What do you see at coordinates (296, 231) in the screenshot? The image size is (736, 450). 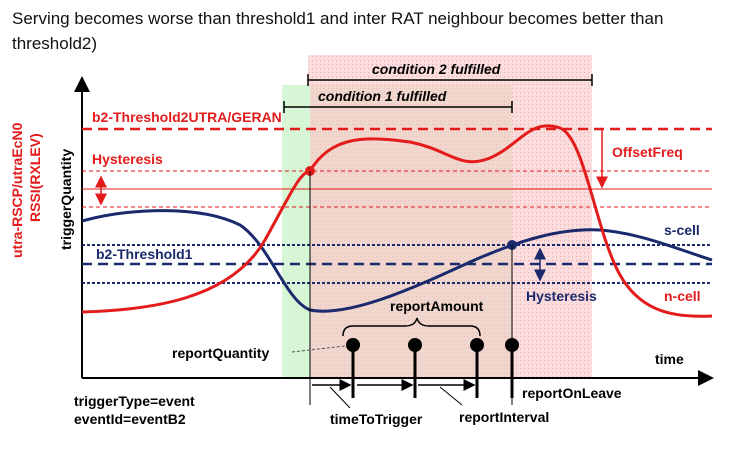 I see `condition1-zone` at bounding box center [296, 231].